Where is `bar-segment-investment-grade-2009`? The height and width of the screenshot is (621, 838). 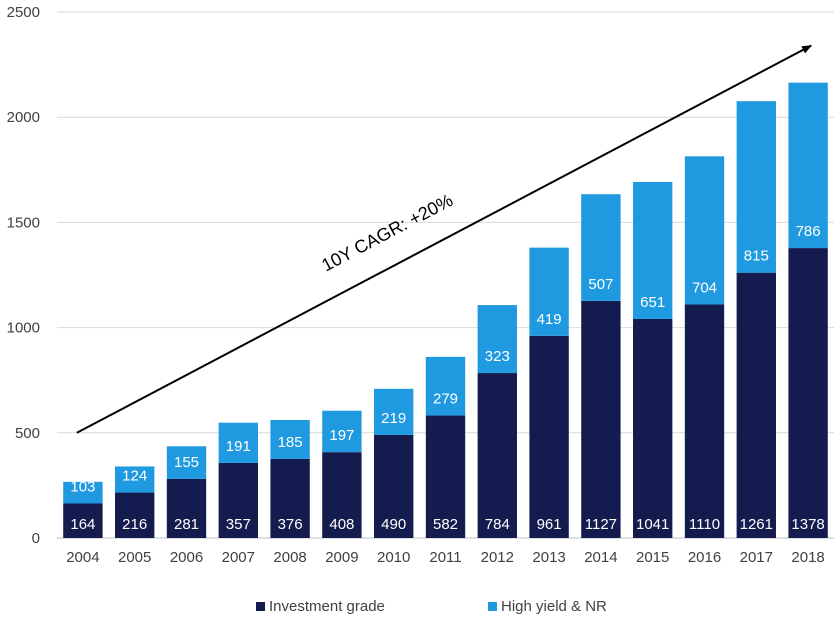 bar-segment-investment-grade-2009 is located at coordinates (342, 495).